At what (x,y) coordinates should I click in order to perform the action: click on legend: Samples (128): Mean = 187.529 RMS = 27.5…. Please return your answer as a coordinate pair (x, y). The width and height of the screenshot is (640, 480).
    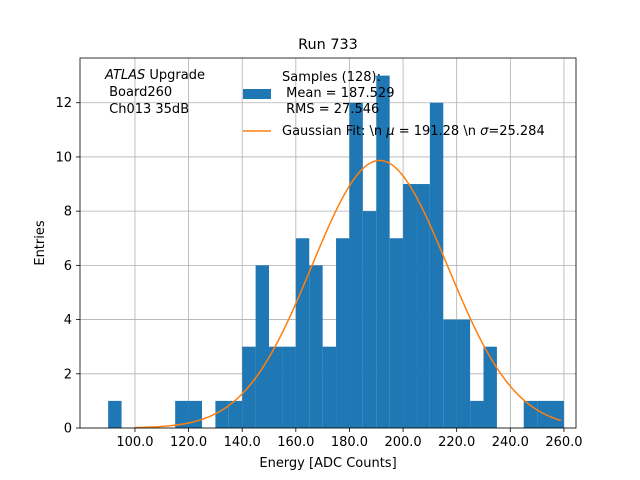
    Looking at the image, I should click on (394, 104).